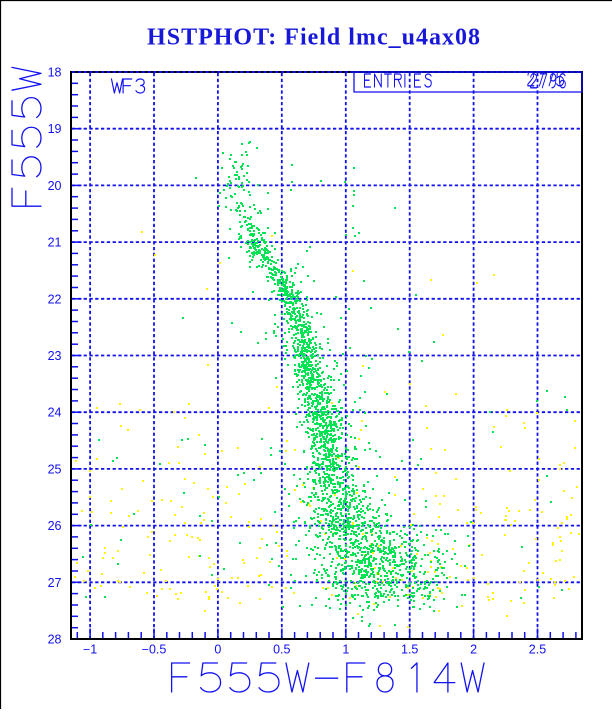 This screenshot has width=612, height=714. Describe the element at coordinates (90, 650) in the screenshot. I see `svg-text: −1` at that location.